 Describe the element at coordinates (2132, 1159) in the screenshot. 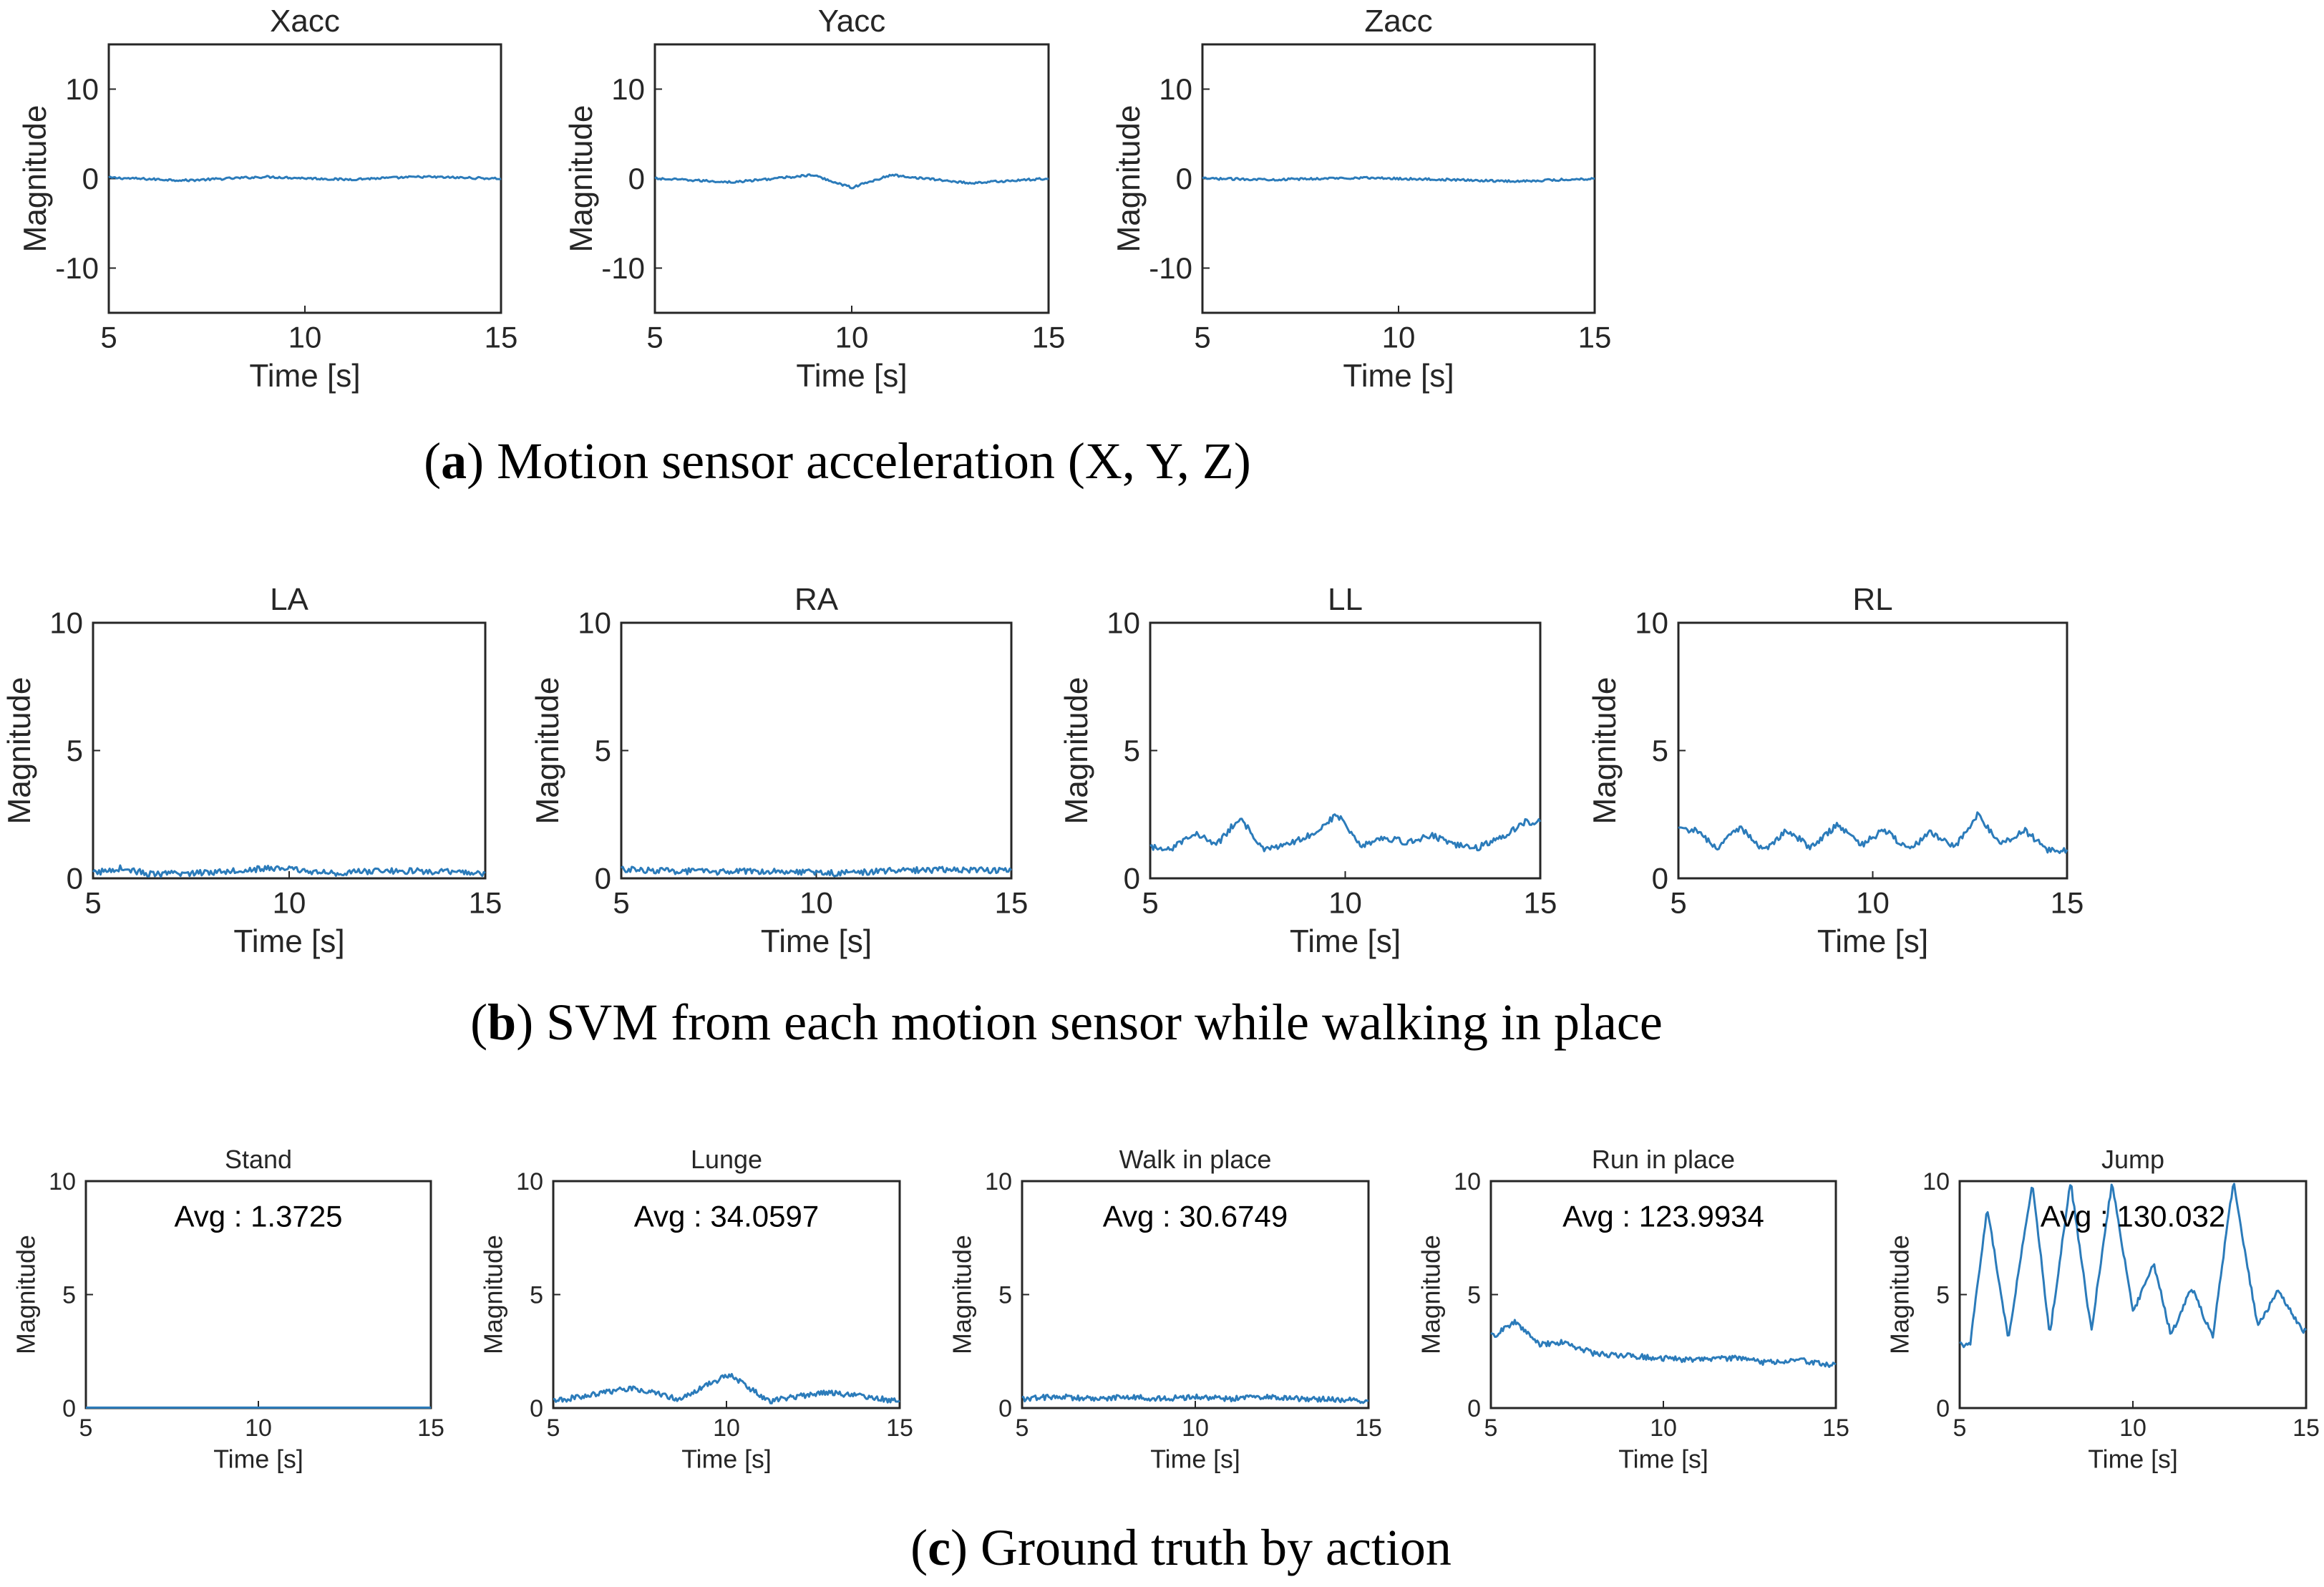

I see `subplot-title: Jump` at that location.